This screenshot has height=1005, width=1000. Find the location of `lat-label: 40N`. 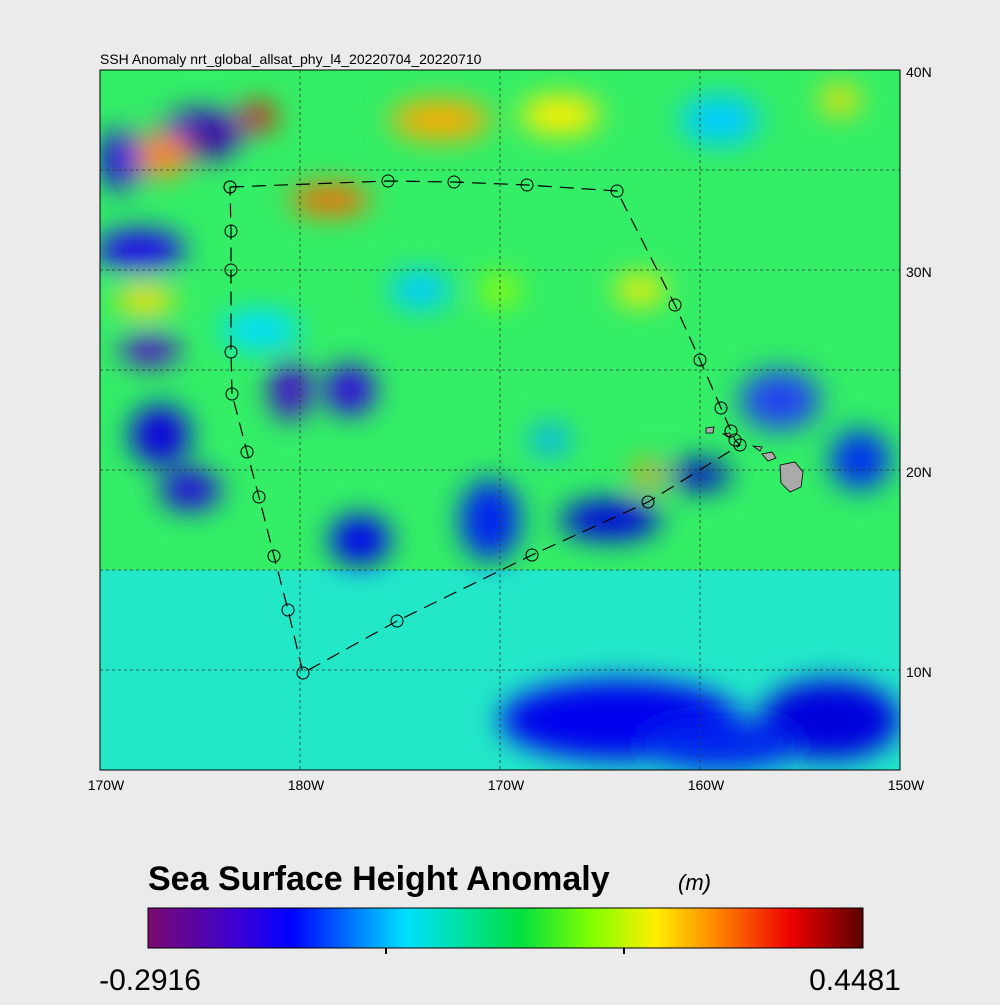

lat-label: 40N is located at coordinates (919, 72).